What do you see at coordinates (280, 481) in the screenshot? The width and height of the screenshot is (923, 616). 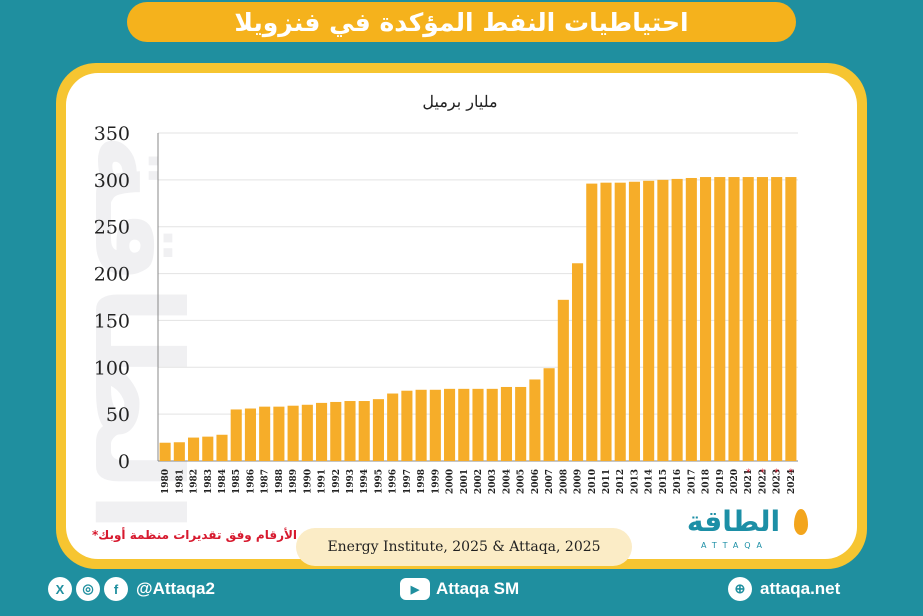 I see `x-tick-label: 1988` at bounding box center [280, 481].